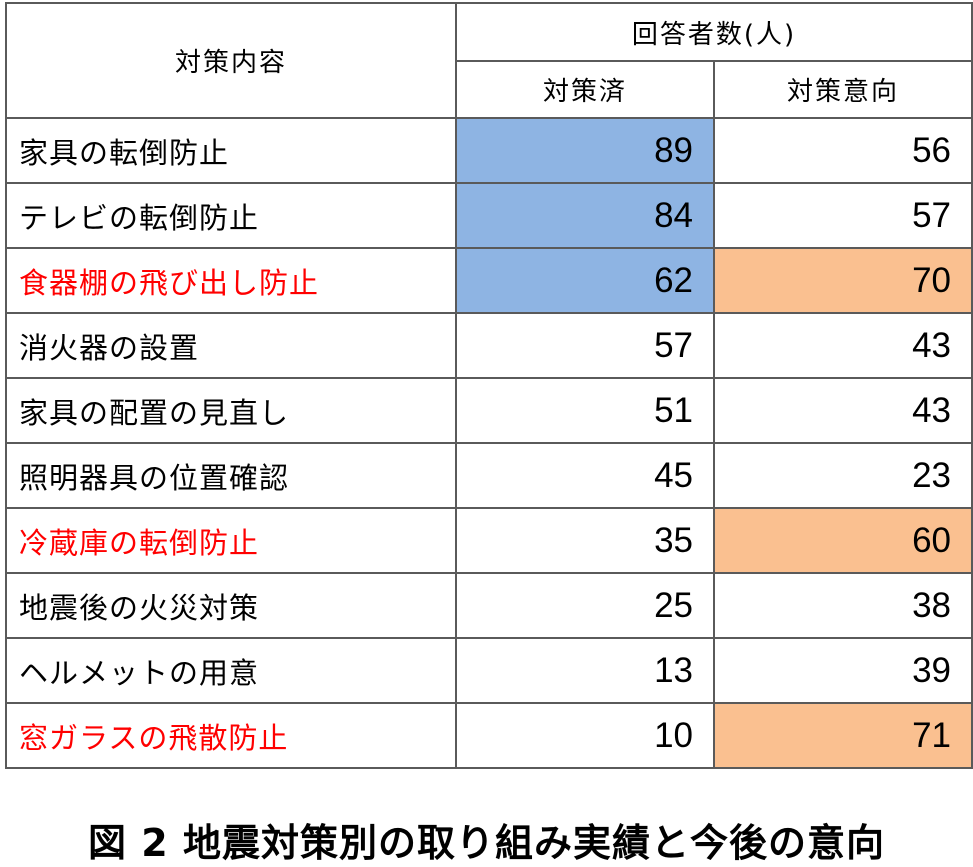 This screenshot has height=867, width=973. I want to click on done-value: 57, so click(585, 345).